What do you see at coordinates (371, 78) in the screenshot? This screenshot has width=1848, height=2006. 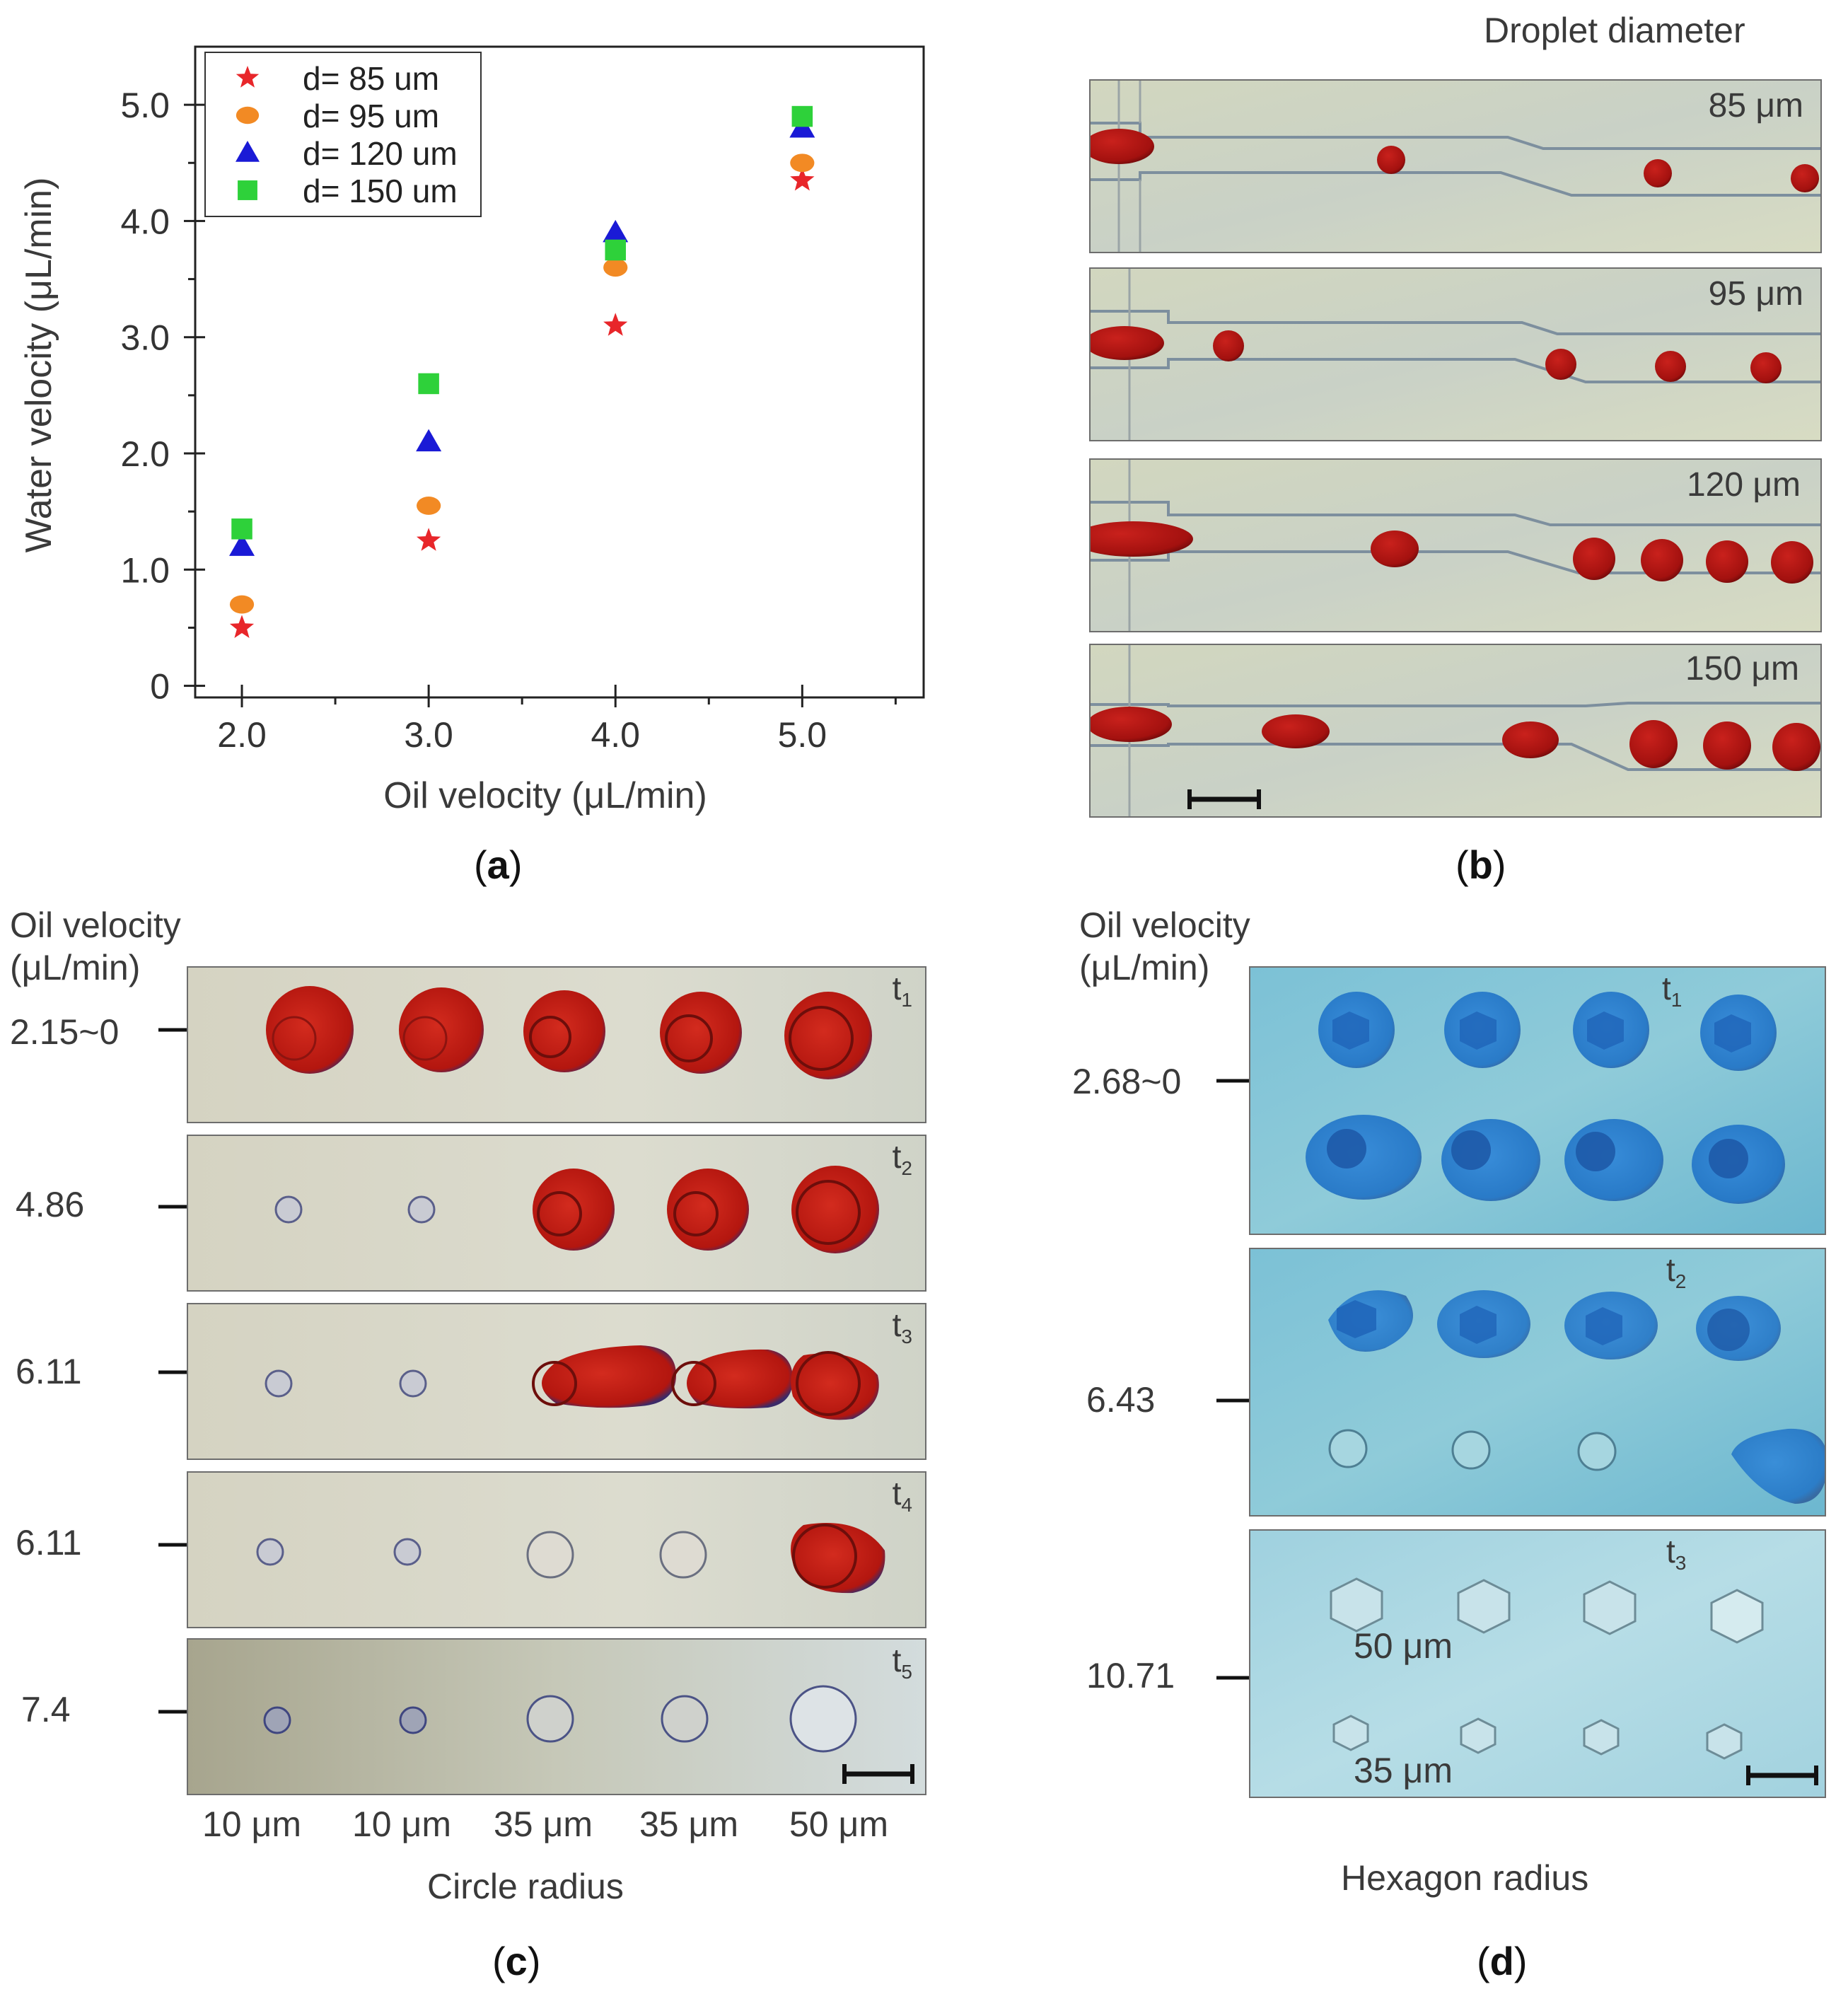 I see `legend-label: d= 85 um` at bounding box center [371, 78].